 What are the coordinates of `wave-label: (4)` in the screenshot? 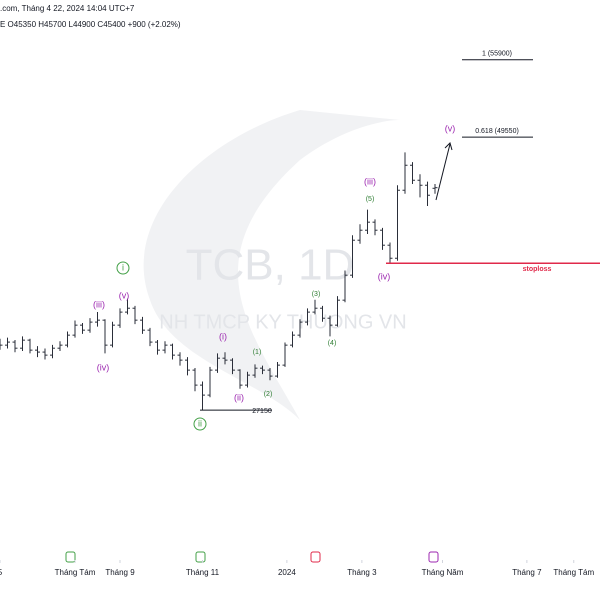 It's located at (332, 343).